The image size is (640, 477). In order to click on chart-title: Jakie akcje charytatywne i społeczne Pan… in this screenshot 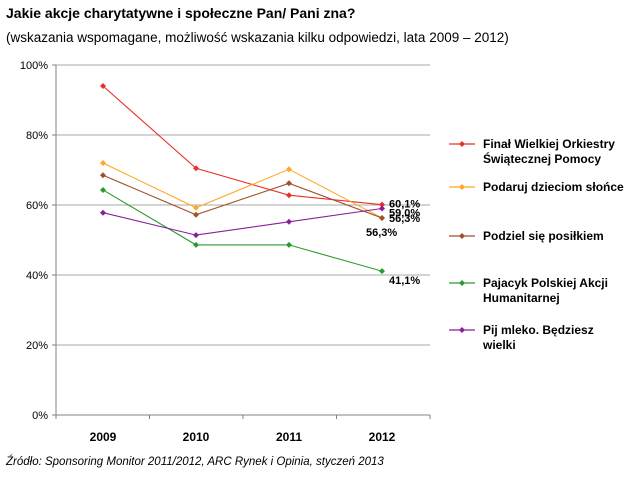, I will do `click(181, 13)`.